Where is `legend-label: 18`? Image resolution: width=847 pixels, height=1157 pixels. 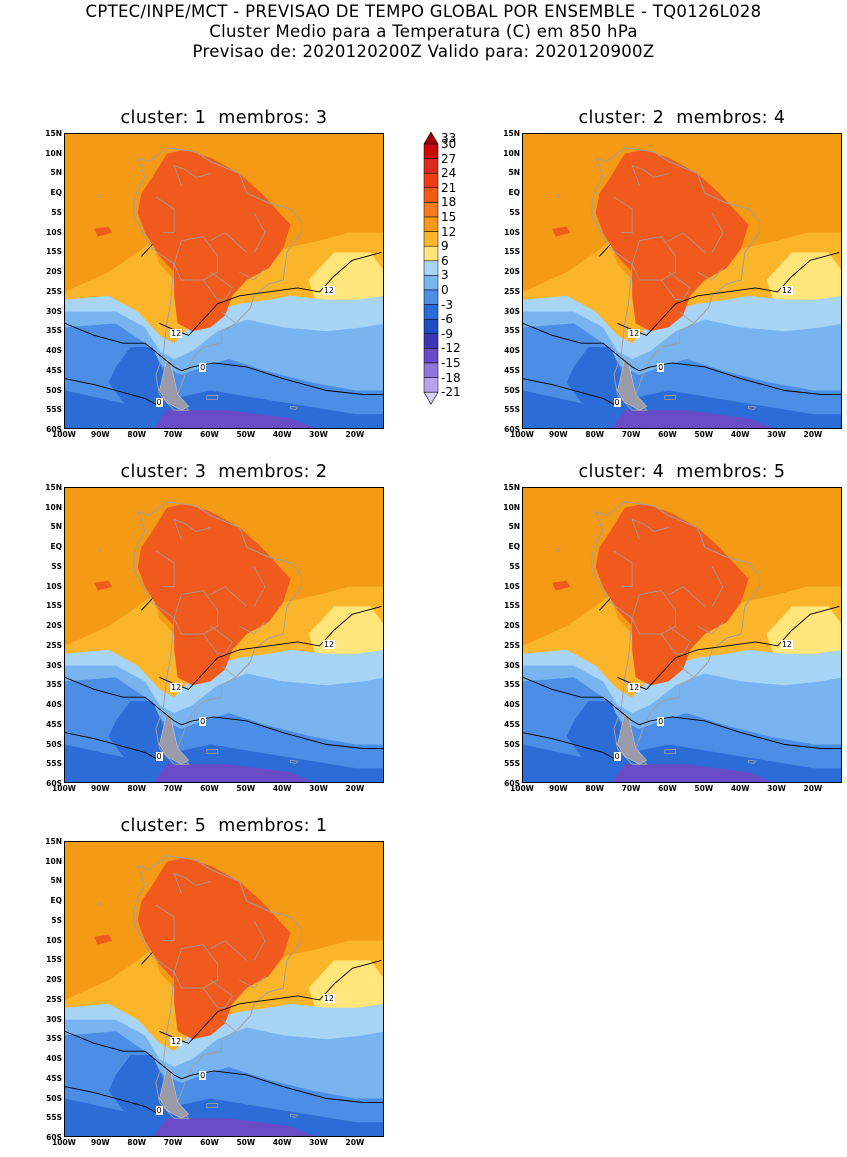 legend-label: 18 is located at coordinates (449, 202).